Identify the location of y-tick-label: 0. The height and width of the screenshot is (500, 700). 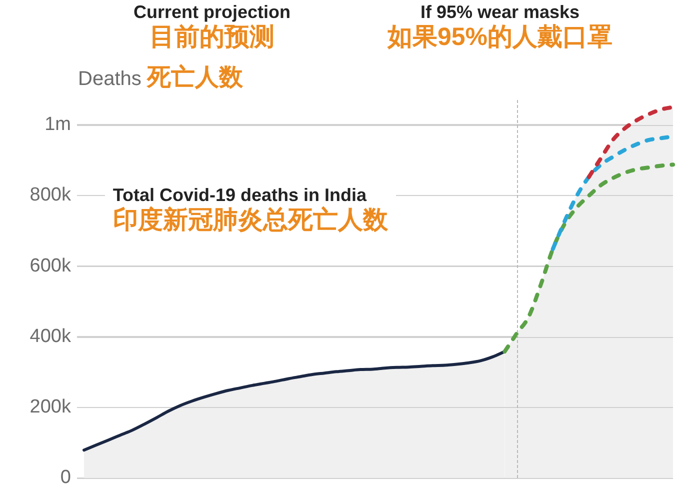
(65, 477).